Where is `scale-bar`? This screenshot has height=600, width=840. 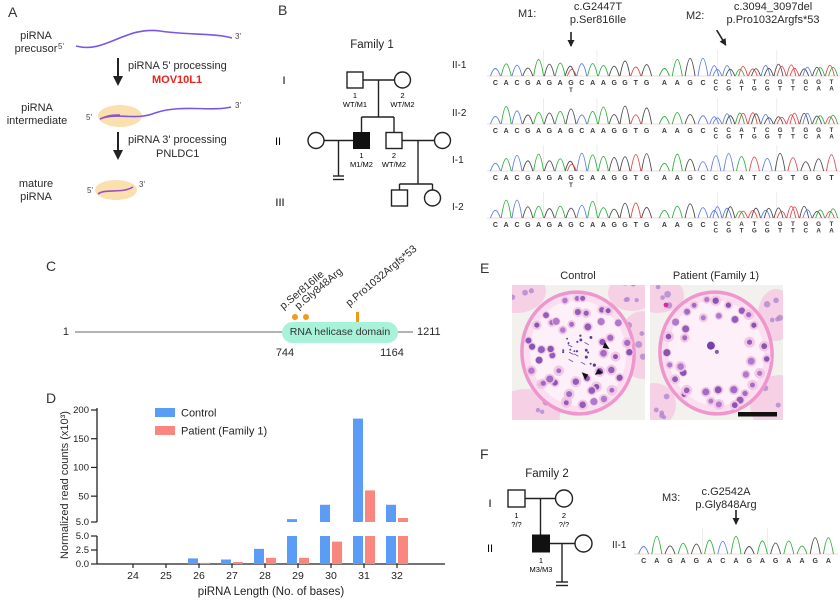
scale-bar is located at coordinates (757, 414).